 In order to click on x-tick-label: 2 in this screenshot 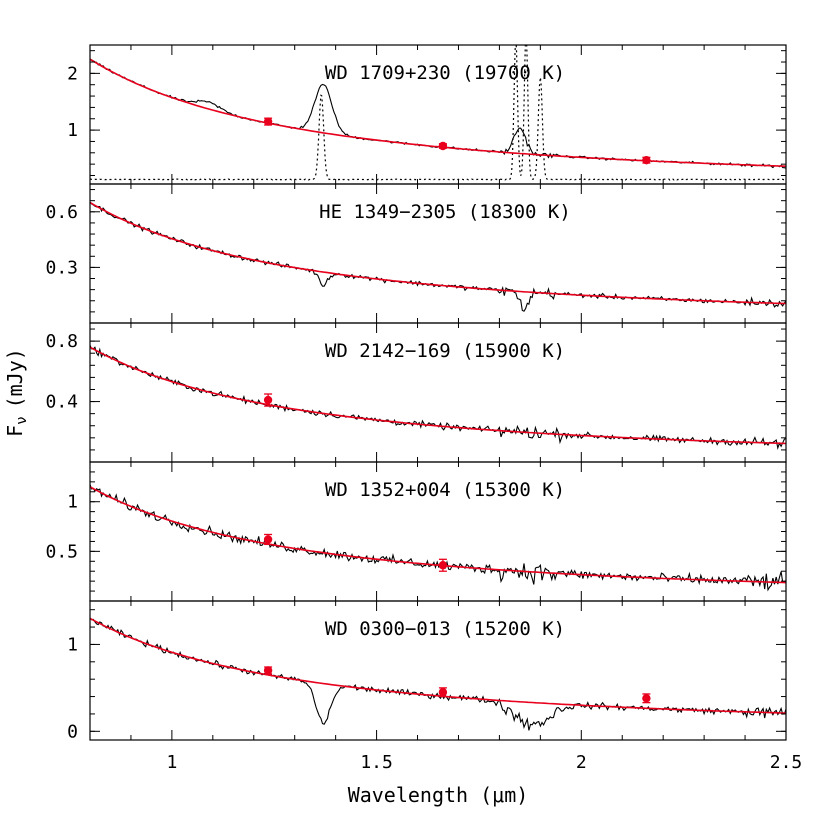, I will do `click(581, 762)`.